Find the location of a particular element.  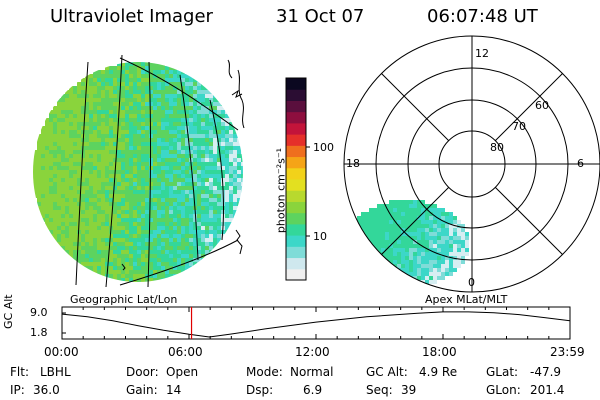

mlt-label-12: 12 is located at coordinates (482, 53).